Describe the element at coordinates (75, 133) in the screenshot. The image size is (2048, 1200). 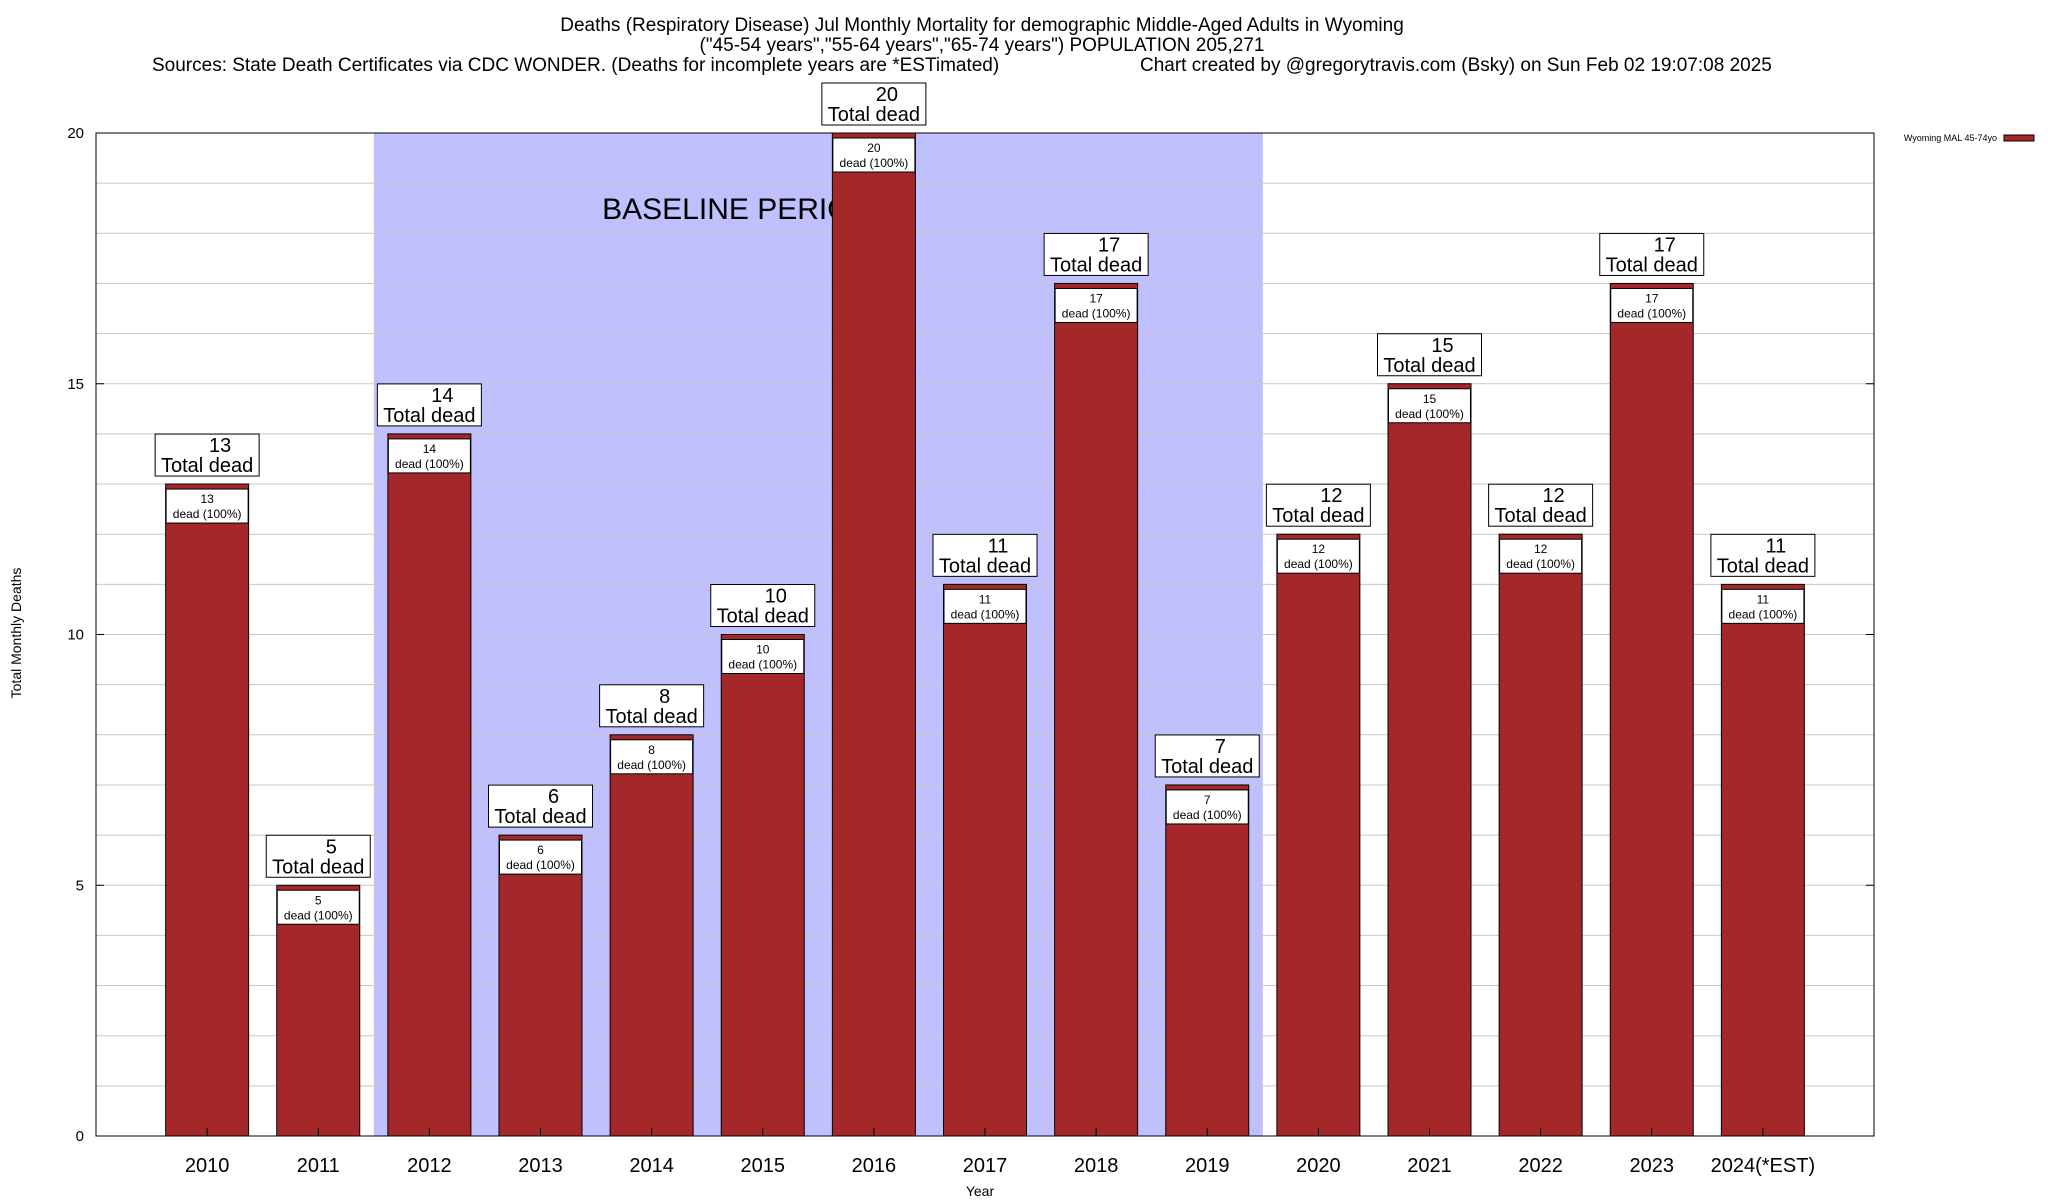
I see `y-tick-label: 20` at that location.